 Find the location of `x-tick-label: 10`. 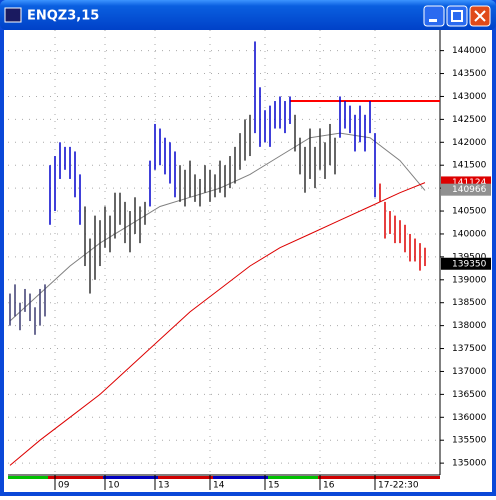

x-tick-label: 10 is located at coordinates (114, 486).